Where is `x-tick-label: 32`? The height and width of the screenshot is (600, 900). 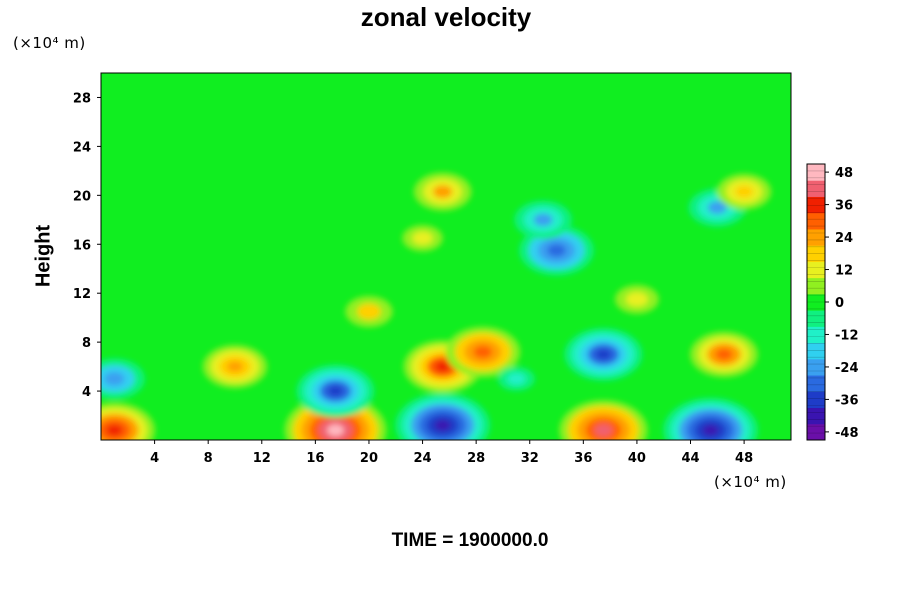 x-tick-label: 32 is located at coordinates (530, 458).